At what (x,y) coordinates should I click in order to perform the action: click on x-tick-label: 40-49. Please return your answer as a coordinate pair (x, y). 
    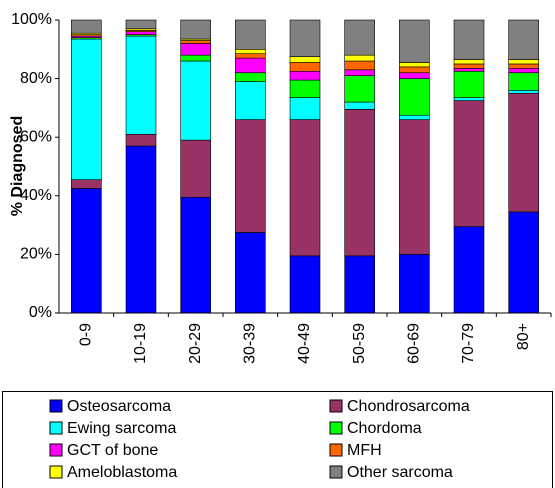
    Looking at the image, I should click on (304, 343).